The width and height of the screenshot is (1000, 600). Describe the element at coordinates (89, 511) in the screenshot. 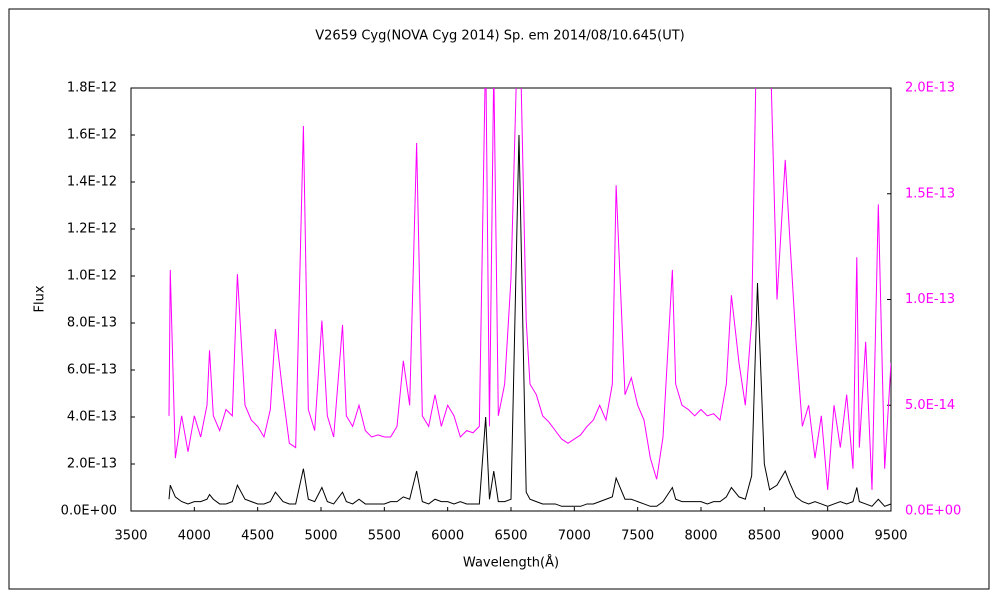

I see `y-tick-label: 0.0E+00` at that location.